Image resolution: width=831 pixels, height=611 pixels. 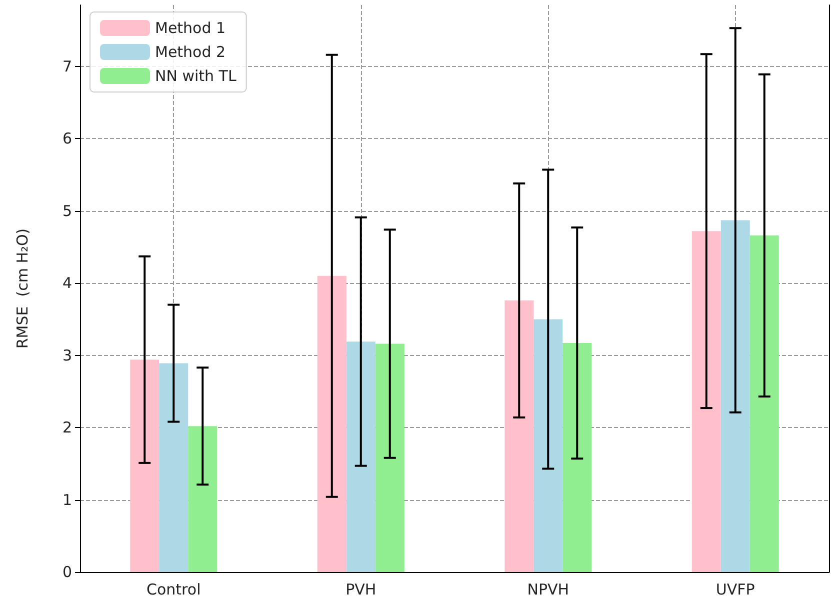 I want to click on x-tick-label: PVH, so click(x=361, y=589).